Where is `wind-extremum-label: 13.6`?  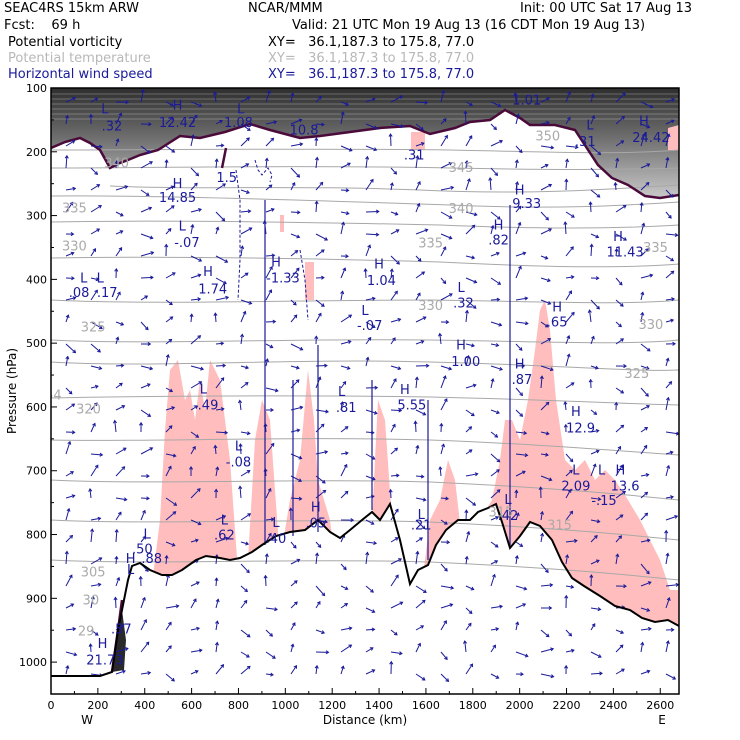
wind-extremum-label: 13.6 is located at coordinates (625, 487).